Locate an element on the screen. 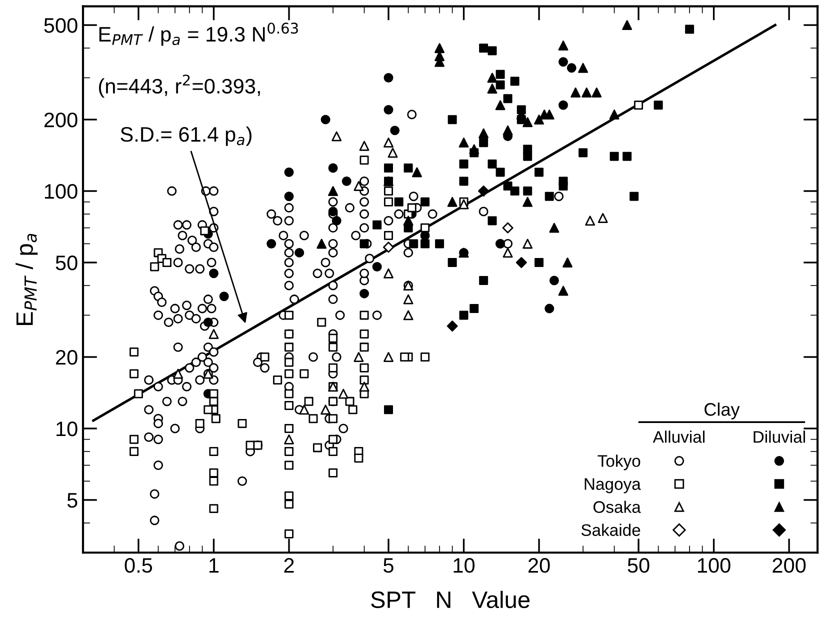 This screenshot has width=830, height=628. x-axis-title: SPT N Value is located at coordinates (450, 599).